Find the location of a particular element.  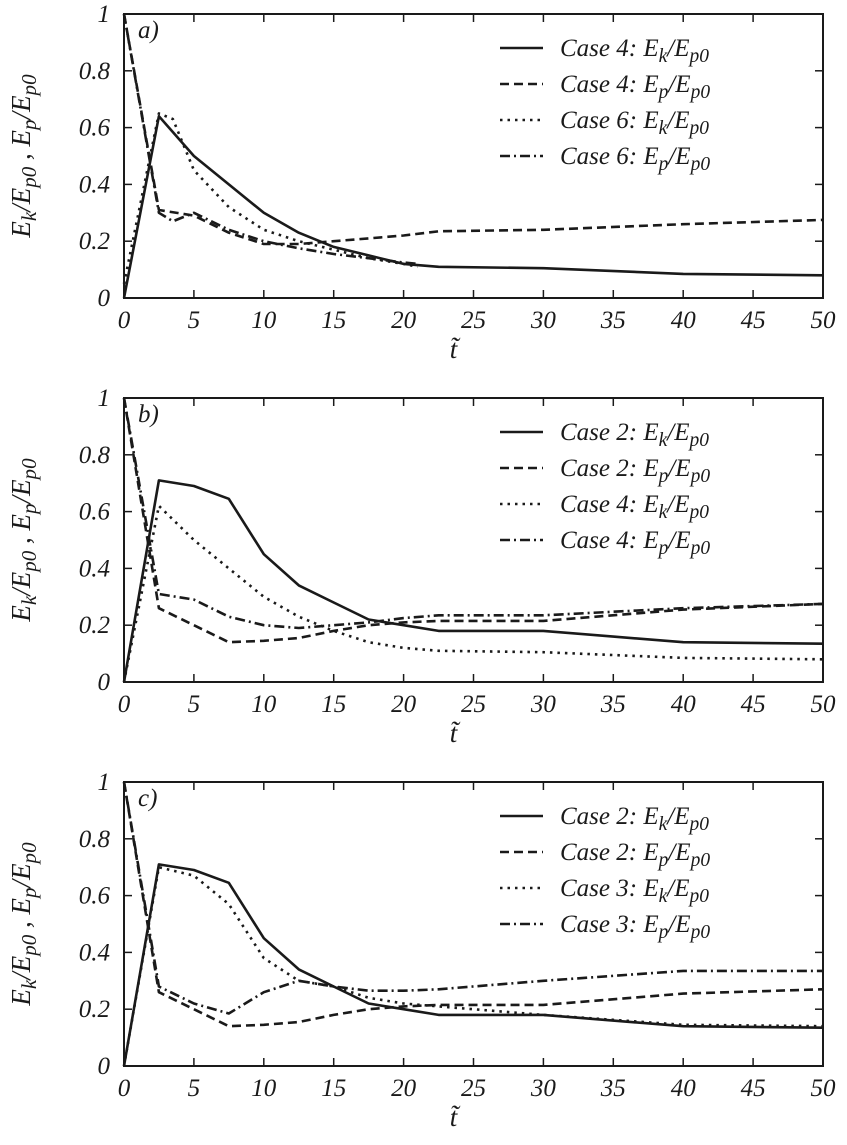

panel-label: a) is located at coordinates (148, 30).